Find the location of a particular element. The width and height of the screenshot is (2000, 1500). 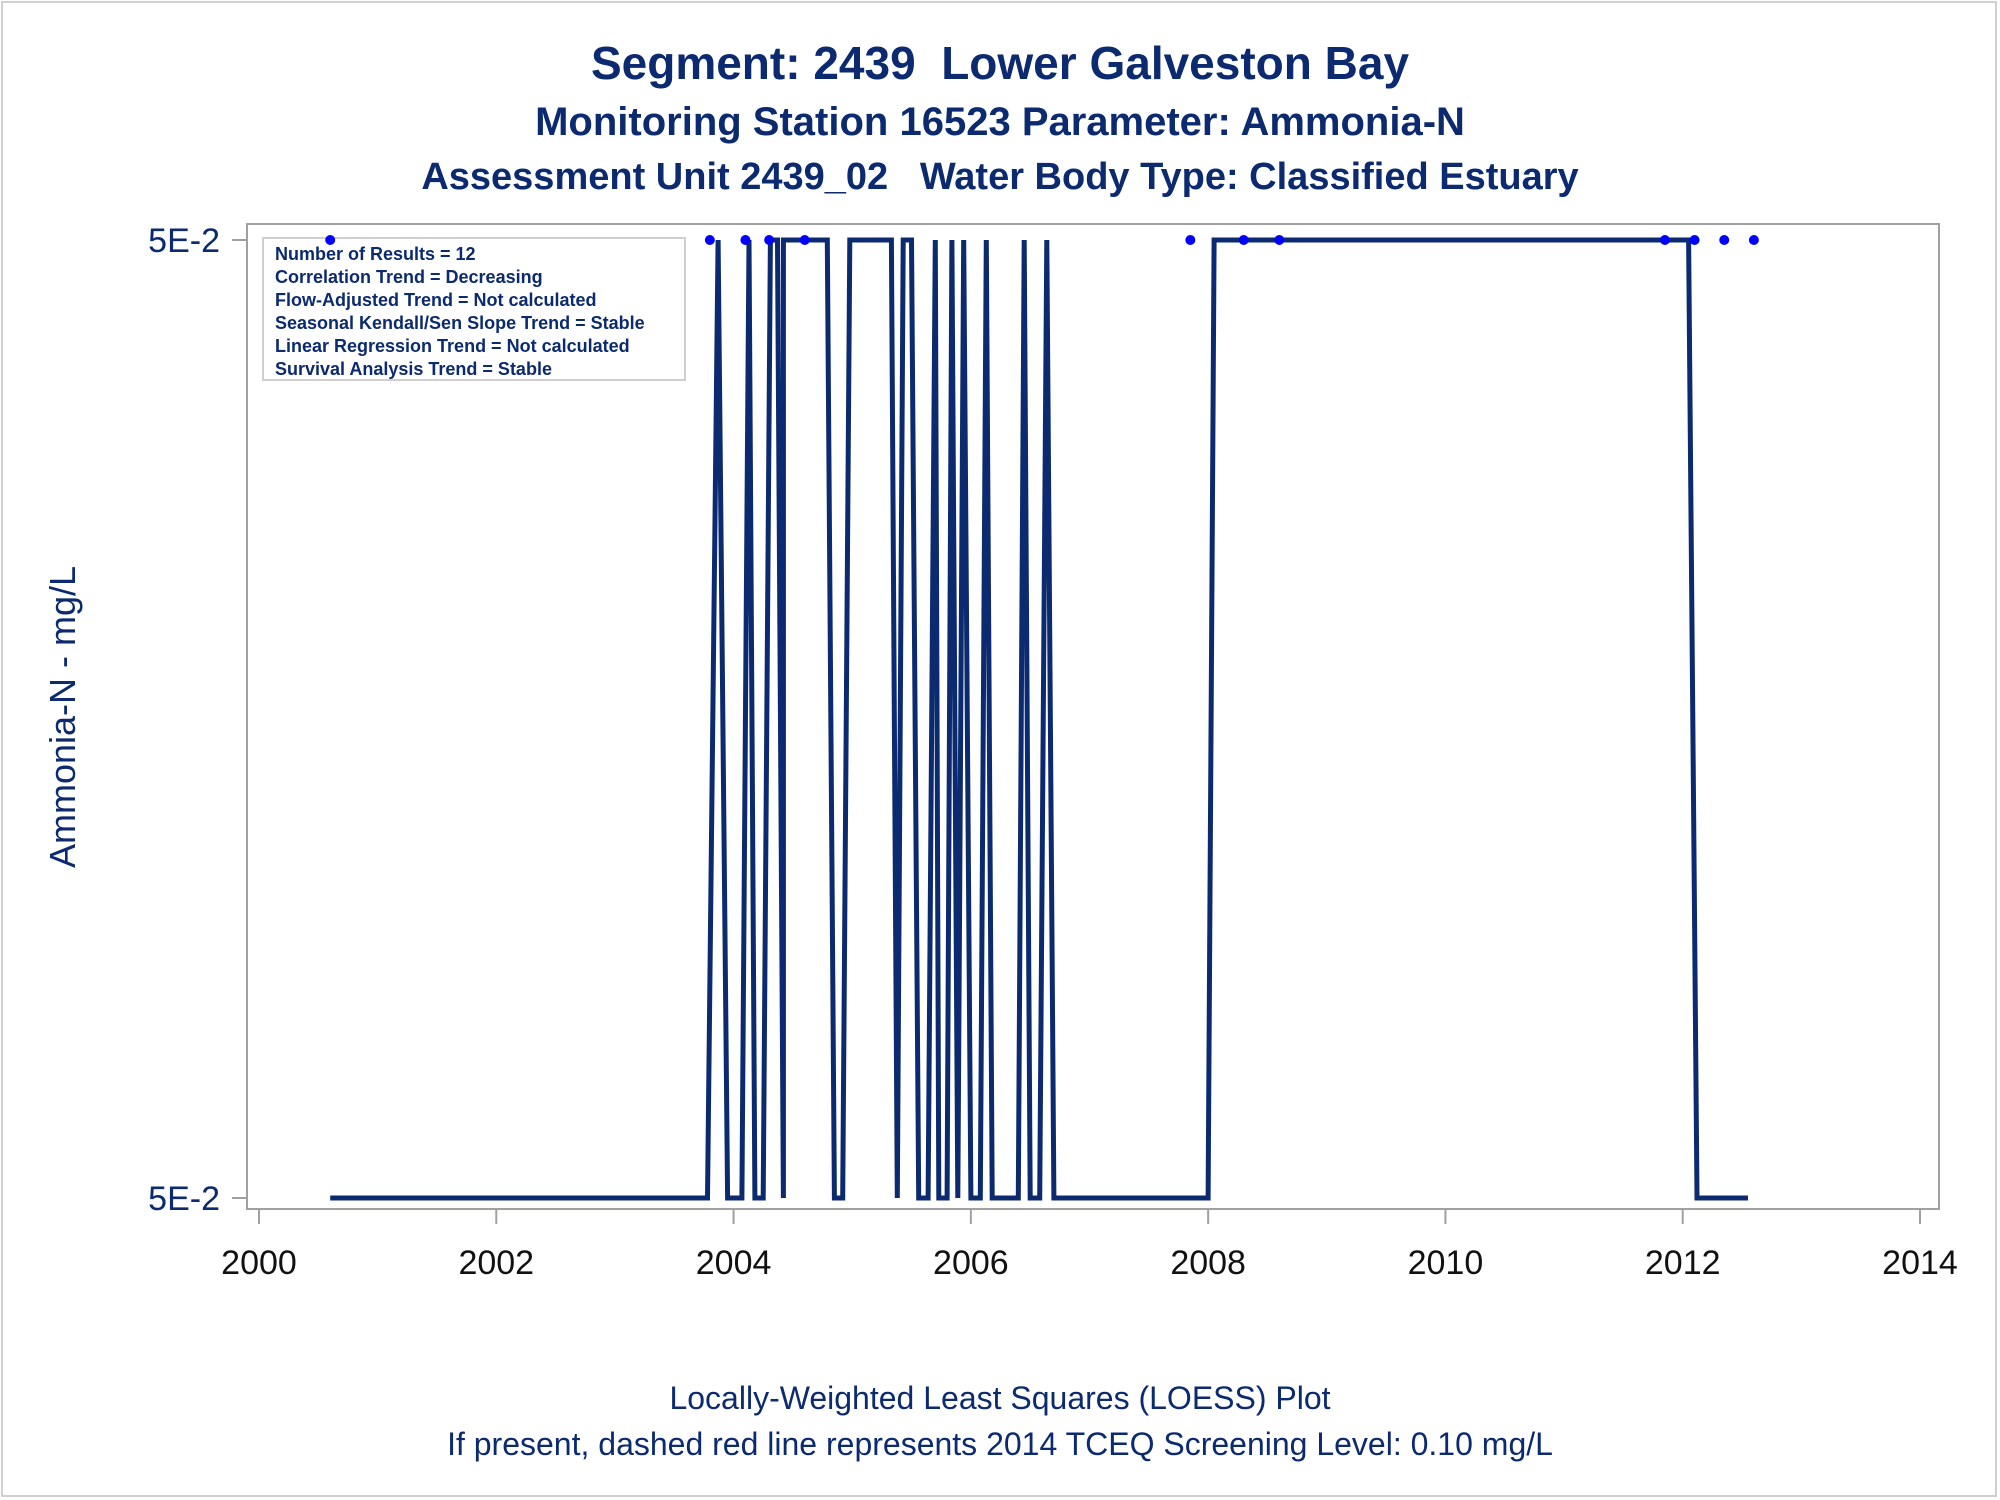

stats-line: Correlation Trend = Decreasing is located at coordinates (409, 277).